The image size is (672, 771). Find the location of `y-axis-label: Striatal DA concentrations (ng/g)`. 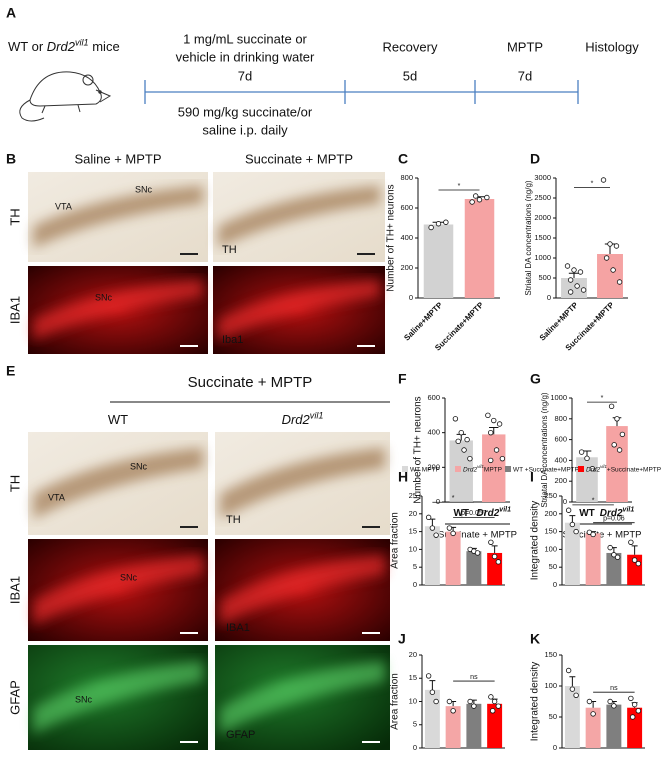

y-axis-label: Striatal DA concentrations (ng/g) is located at coordinates (544, 450).